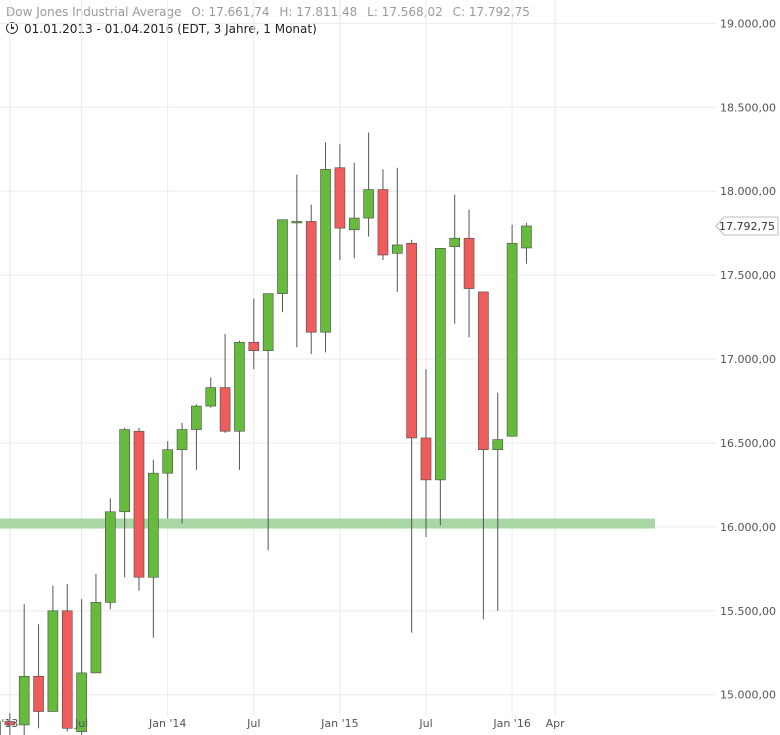 Image resolution: width=780 pixels, height=735 pixels. I want to click on support-band, so click(327, 523).